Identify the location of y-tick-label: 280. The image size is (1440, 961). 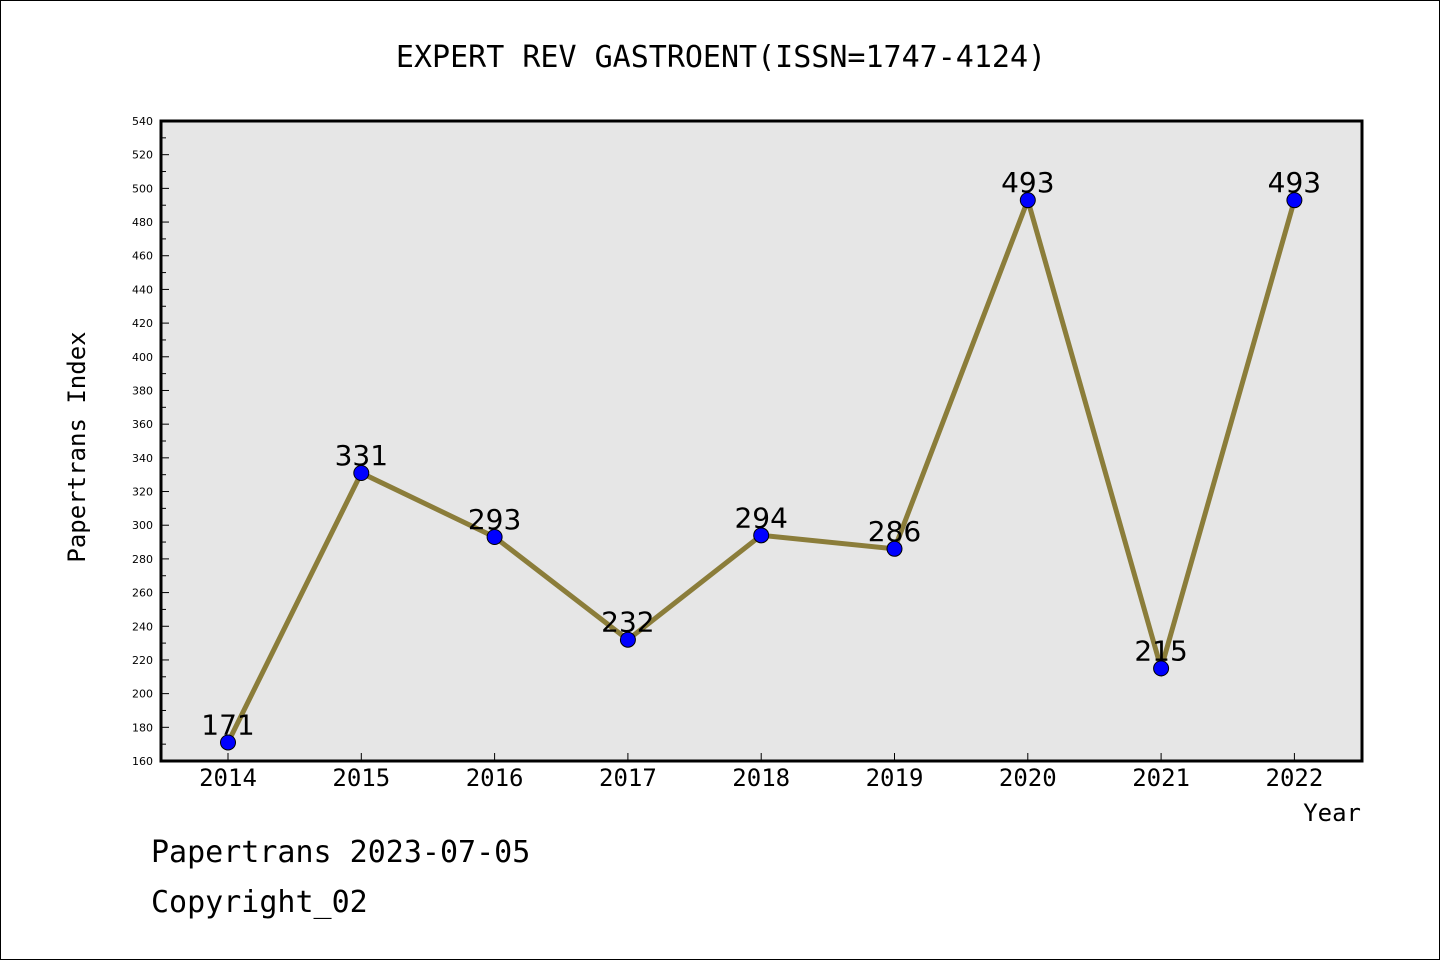
(142, 559).